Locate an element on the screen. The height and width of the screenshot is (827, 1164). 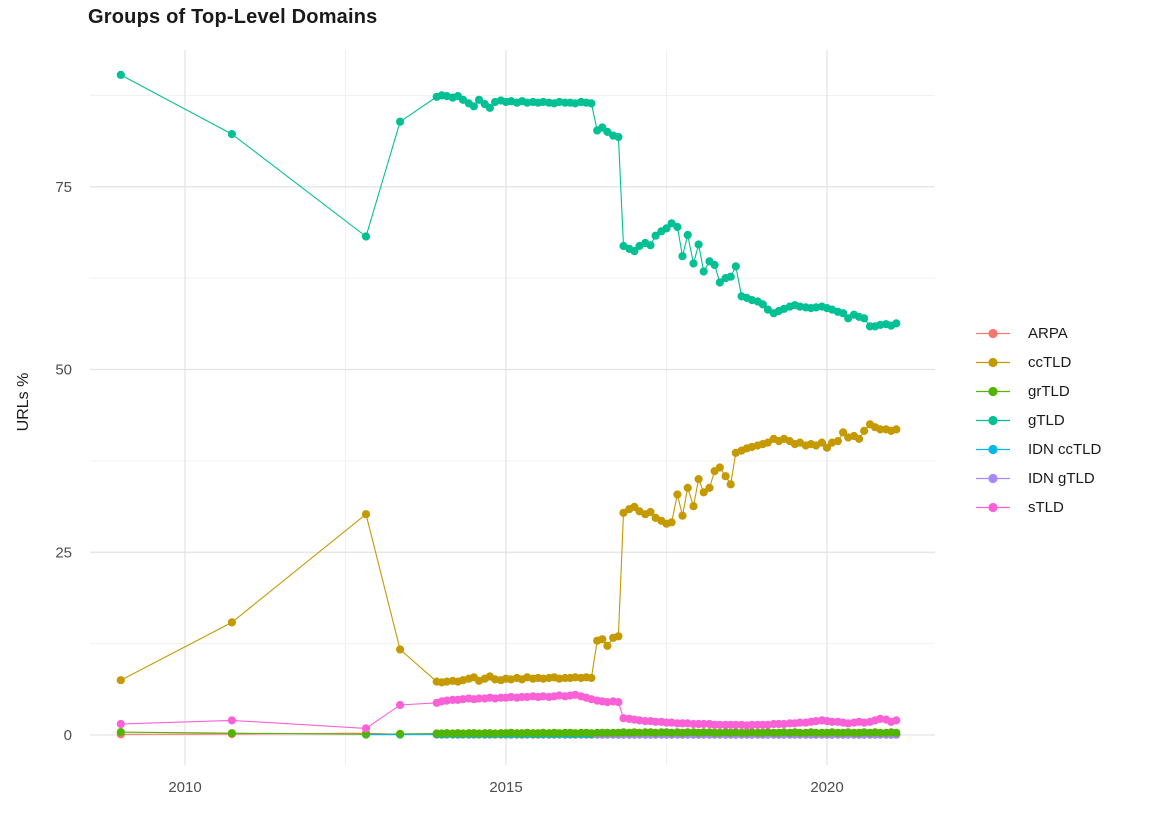
y-tick-label: 50 is located at coordinates (63, 370).